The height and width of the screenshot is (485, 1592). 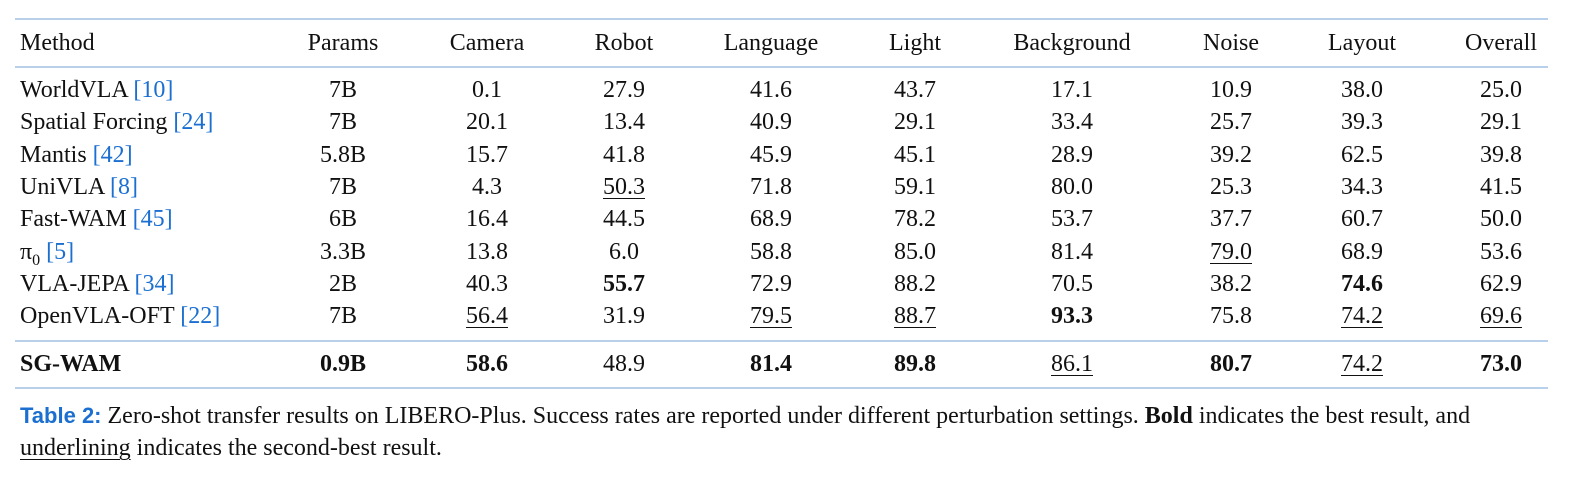 I want to click on table-cell: 15.7, so click(x=487, y=154).